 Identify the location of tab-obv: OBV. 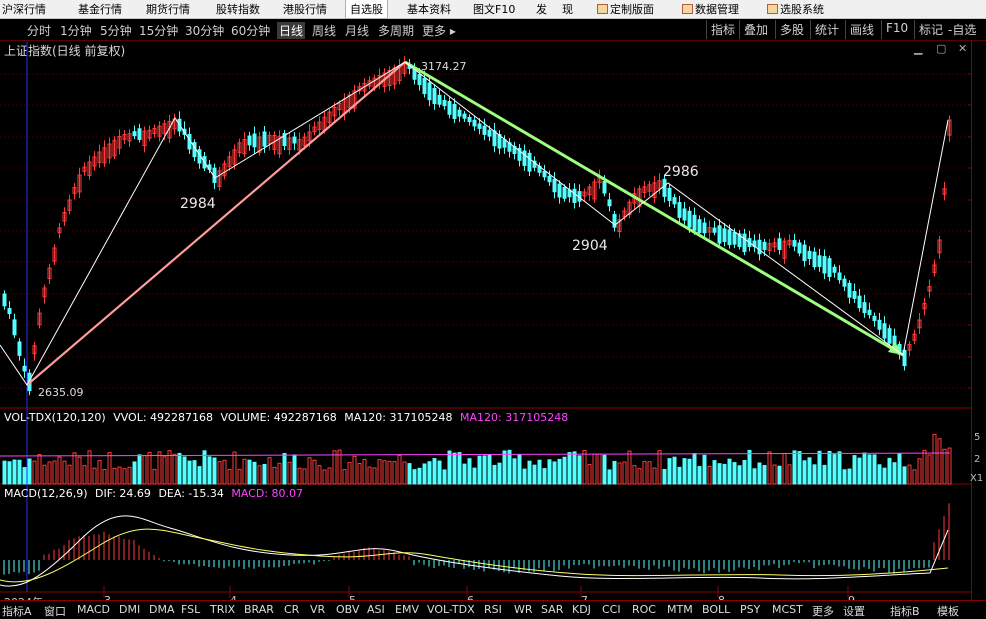
(348, 609).